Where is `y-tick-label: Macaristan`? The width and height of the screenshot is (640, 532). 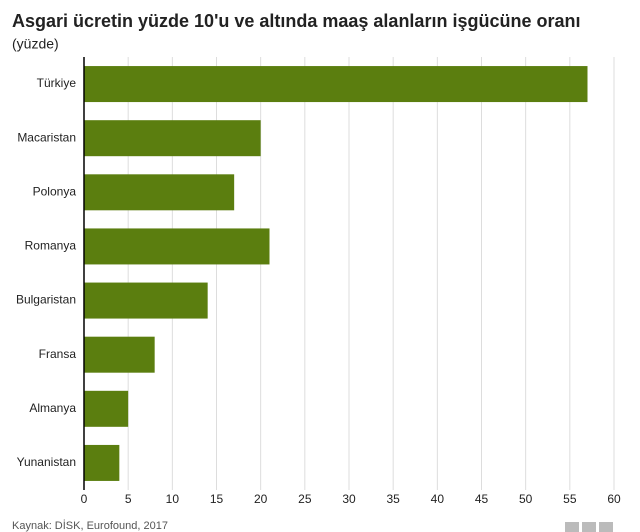
y-tick-label: Macaristan is located at coordinates (46, 137).